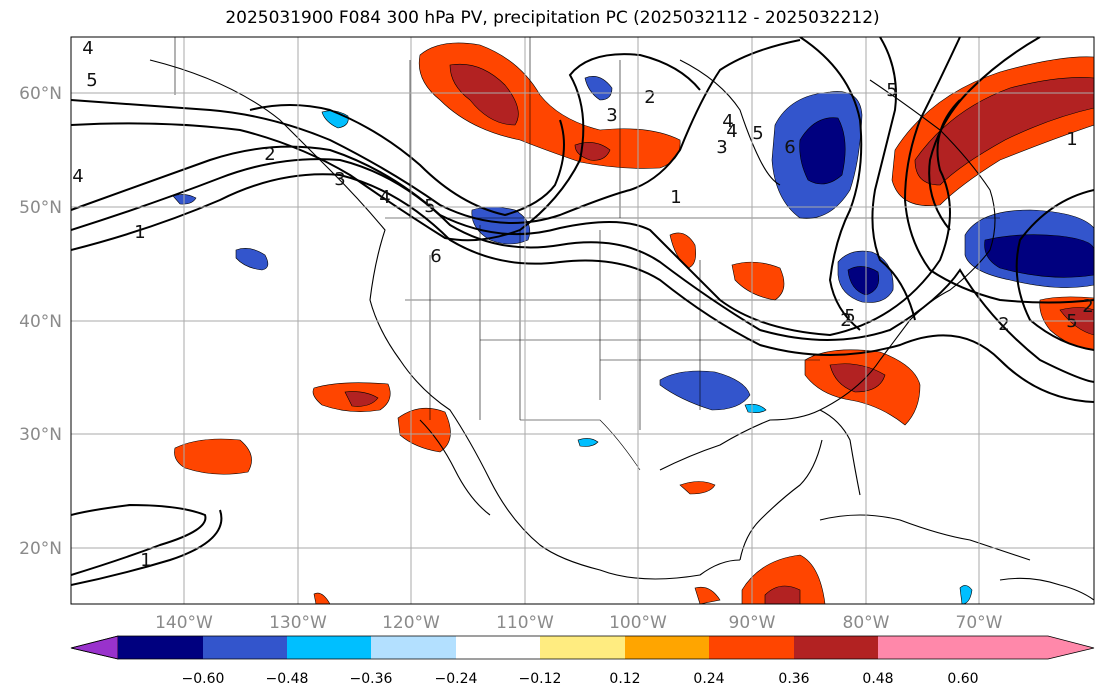 This screenshot has width=1105, height=698. Describe the element at coordinates (40, 435) in the screenshot. I see `svg-text: 30°N` at that location.